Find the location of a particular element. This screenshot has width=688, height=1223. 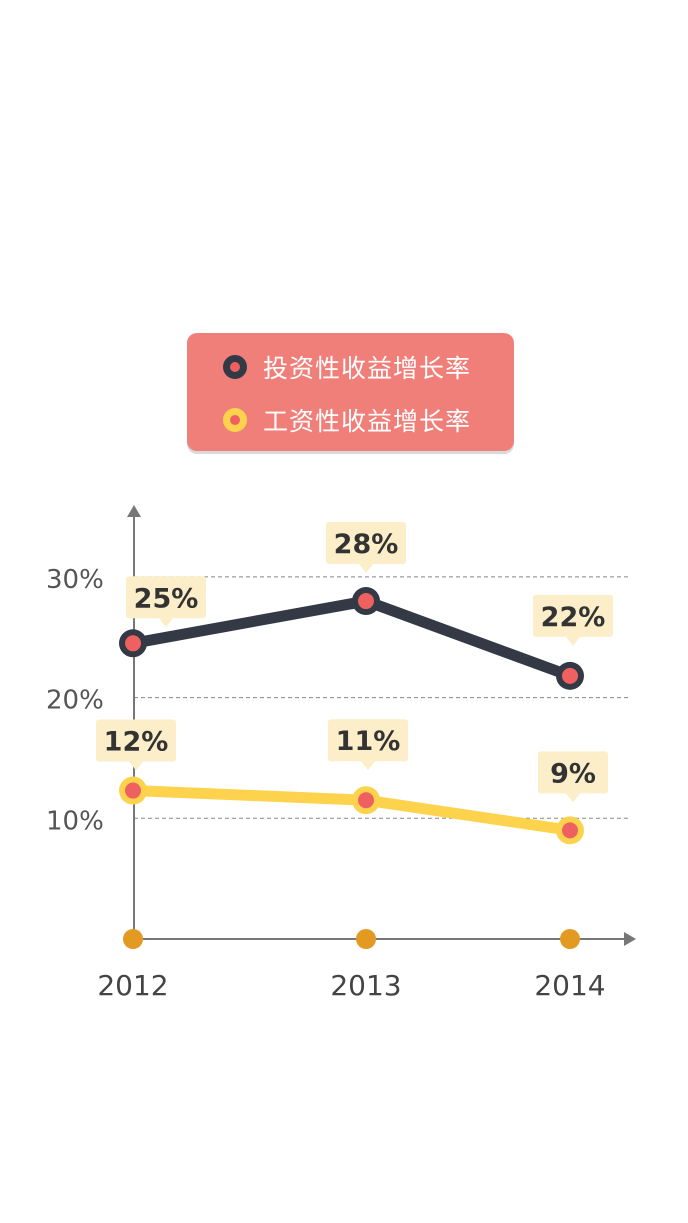

y-axis-arrow-icon is located at coordinates (134, 511).